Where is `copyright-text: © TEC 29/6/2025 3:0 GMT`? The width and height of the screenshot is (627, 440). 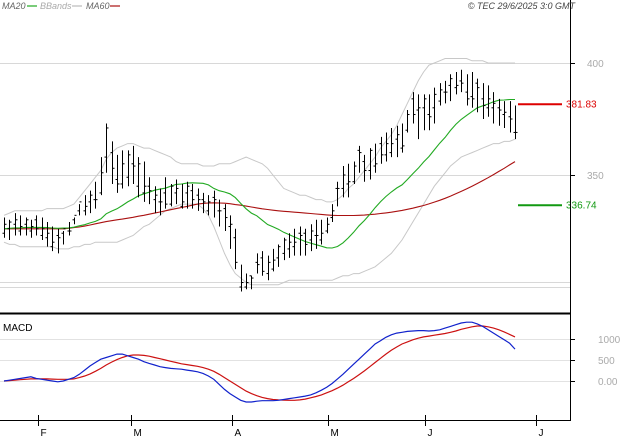 copyright-text: © TEC 29/6/2025 3:0 GMT is located at coordinates (522, 6).